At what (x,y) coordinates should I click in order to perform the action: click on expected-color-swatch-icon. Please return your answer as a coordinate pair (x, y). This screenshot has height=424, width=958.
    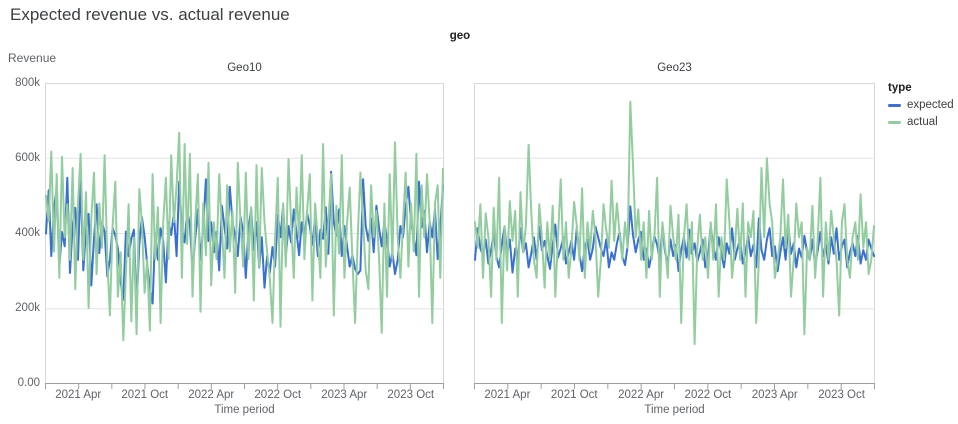
    Looking at the image, I should click on (894, 105).